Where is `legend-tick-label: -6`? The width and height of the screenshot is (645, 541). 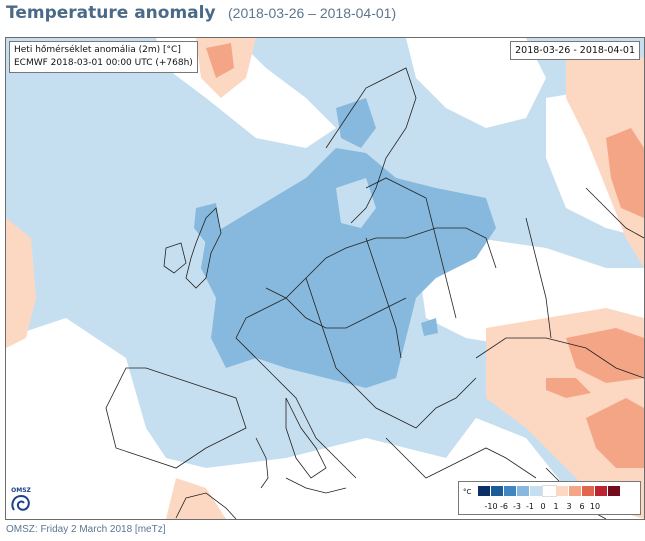
legend-tick-label: -6 is located at coordinates (504, 506).